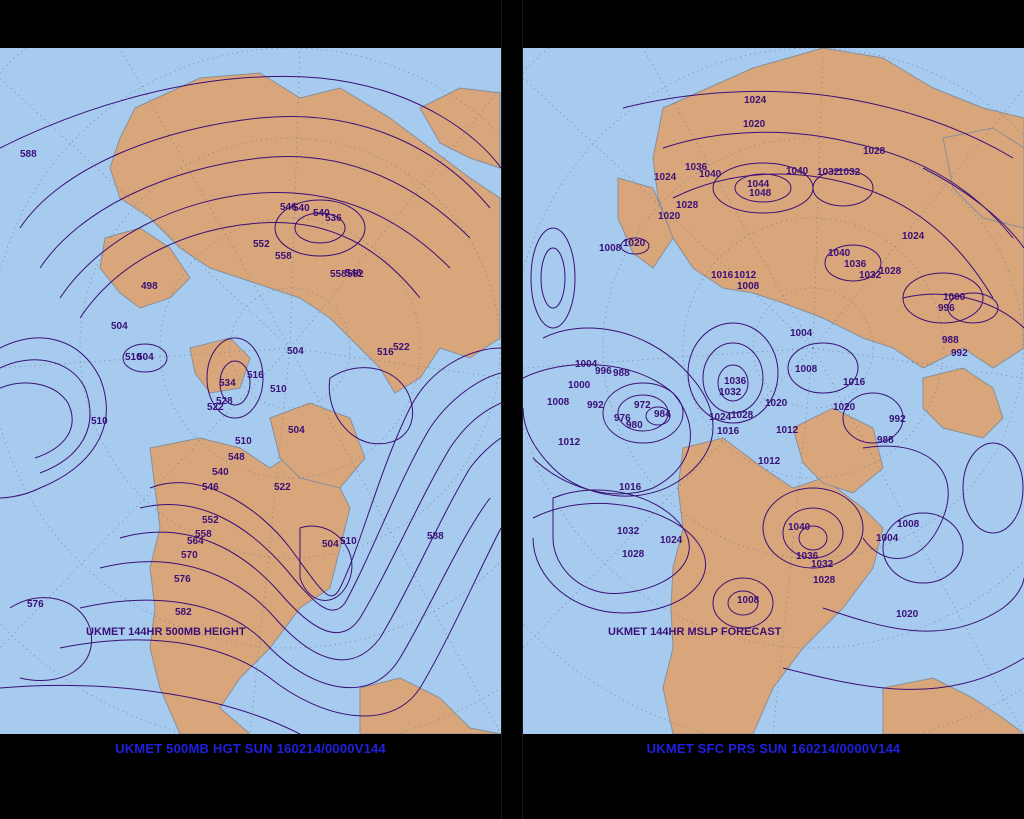 The height and width of the screenshot is (819, 1024). I want to click on contour-label: 534, so click(227, 383).